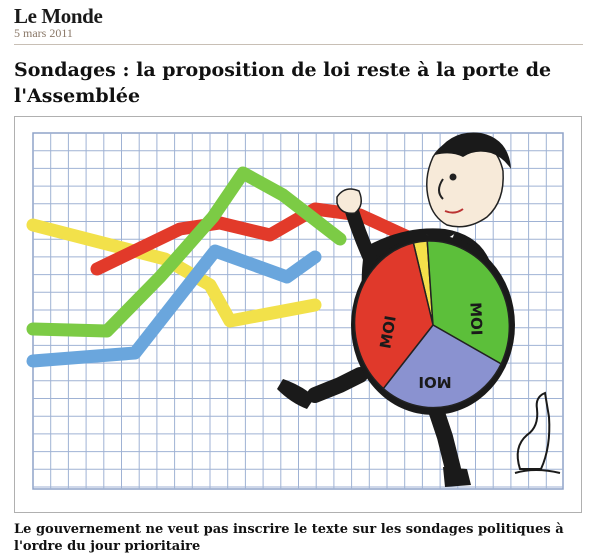  I want to click on article-date: 5 mars 2011, so click(43, 33).